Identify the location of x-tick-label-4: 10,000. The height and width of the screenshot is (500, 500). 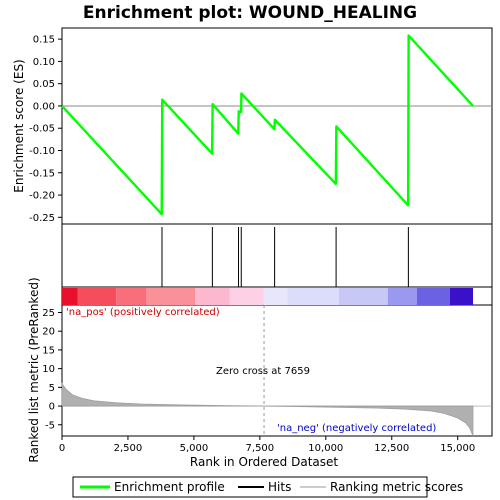
(325, 448).